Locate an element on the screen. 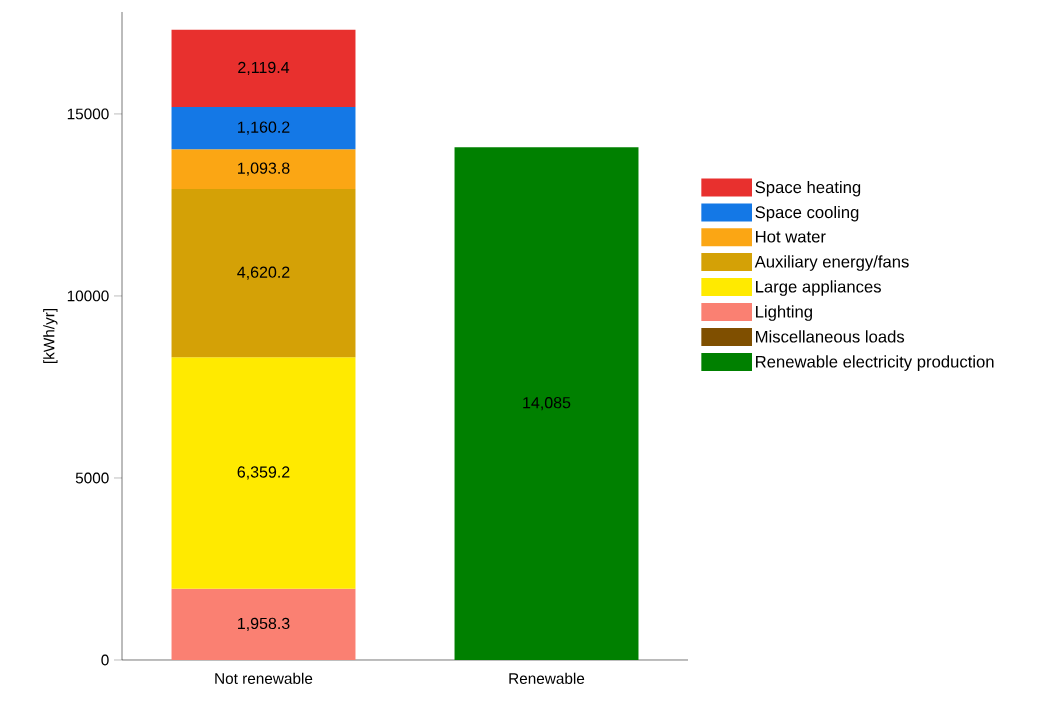  data-label: 2,119.4 is located at coordinates (264, 68).